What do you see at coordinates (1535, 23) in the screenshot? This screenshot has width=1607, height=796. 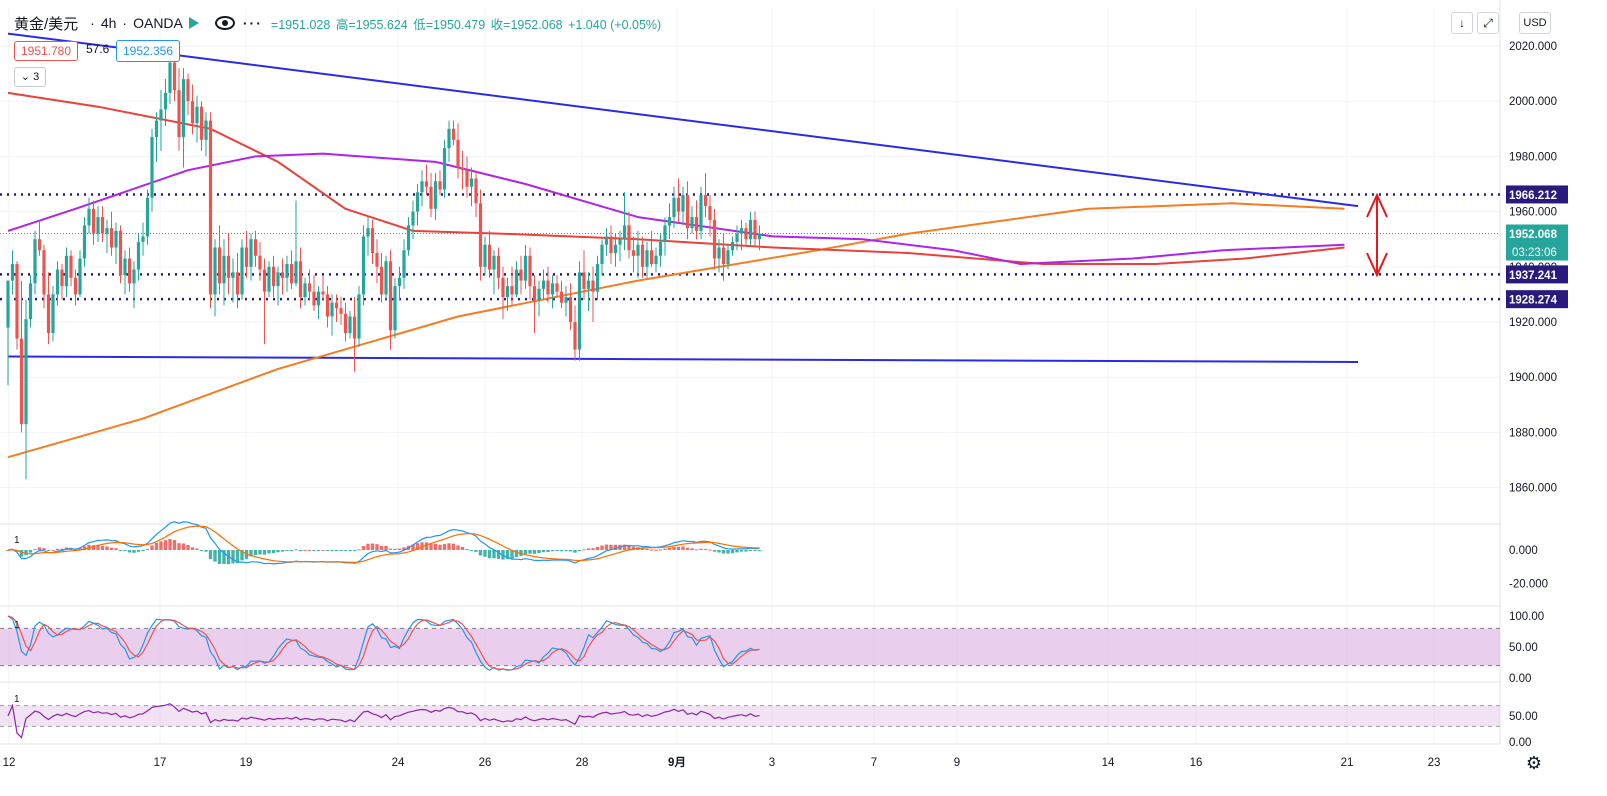 I see `currency-button: USD` at bounding box center [1535, 23].